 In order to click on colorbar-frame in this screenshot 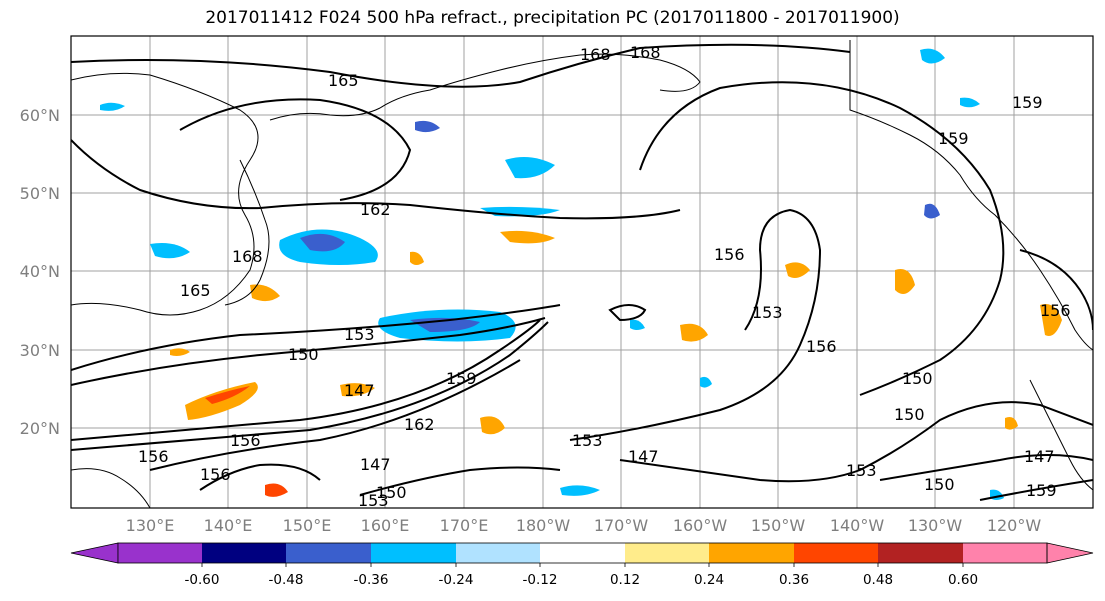, I will do `click(582, 553)`.